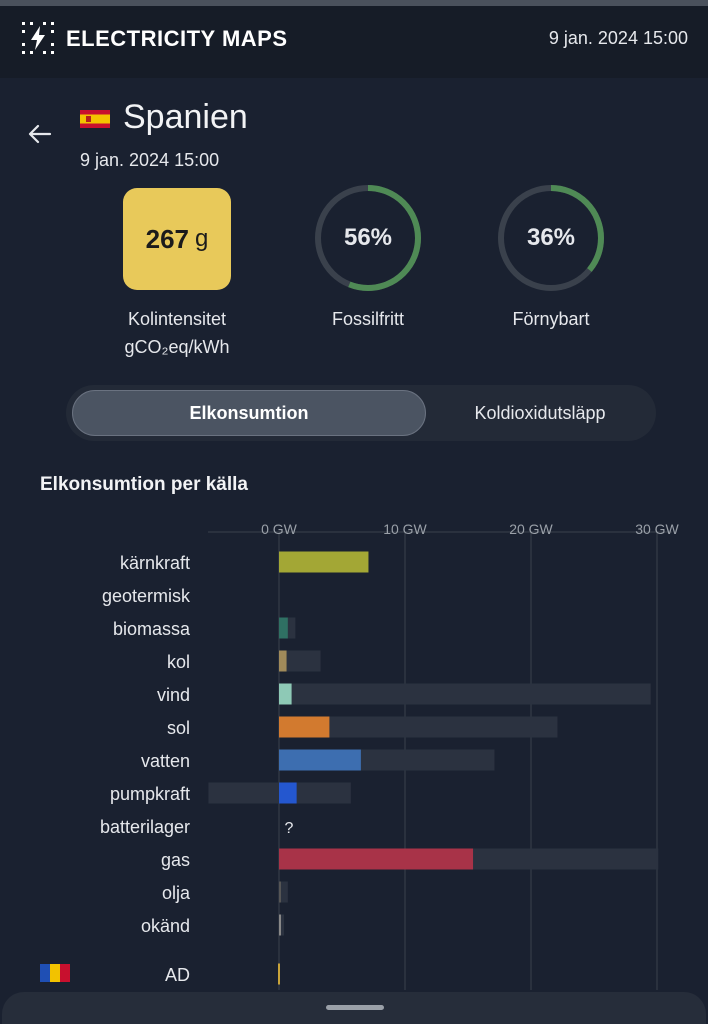  Describe the element at coordinates (354, 3) in the screenshot. I see `status-strip` at that location.